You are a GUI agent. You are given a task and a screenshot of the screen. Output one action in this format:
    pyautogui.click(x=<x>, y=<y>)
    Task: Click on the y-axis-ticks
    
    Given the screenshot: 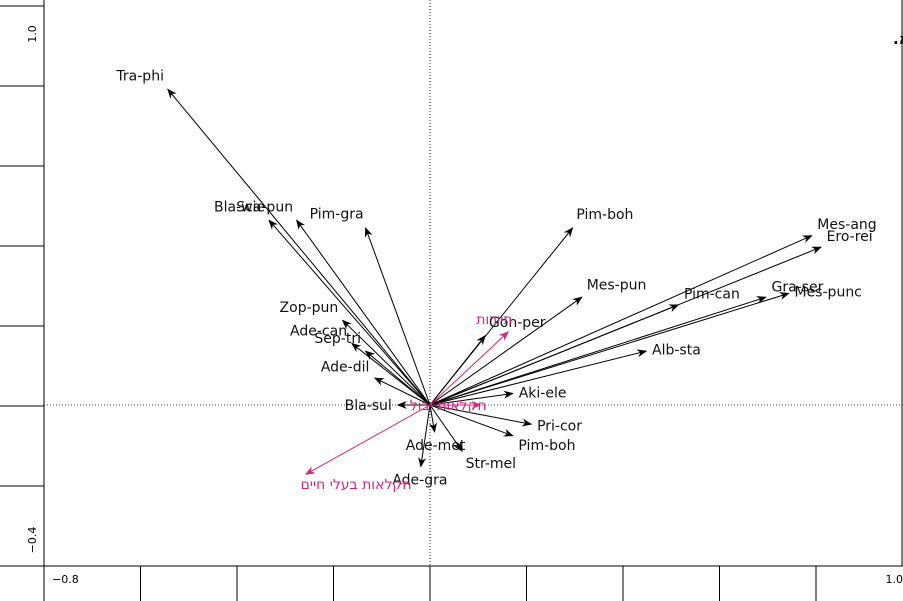 What is the action you would take?
    pyautogui.click(x=22, y=286)
    